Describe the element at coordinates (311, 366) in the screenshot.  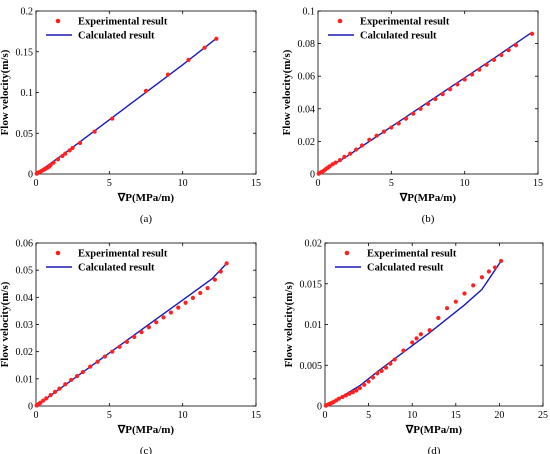
I see `y-tick-label: 0.005` at that location.